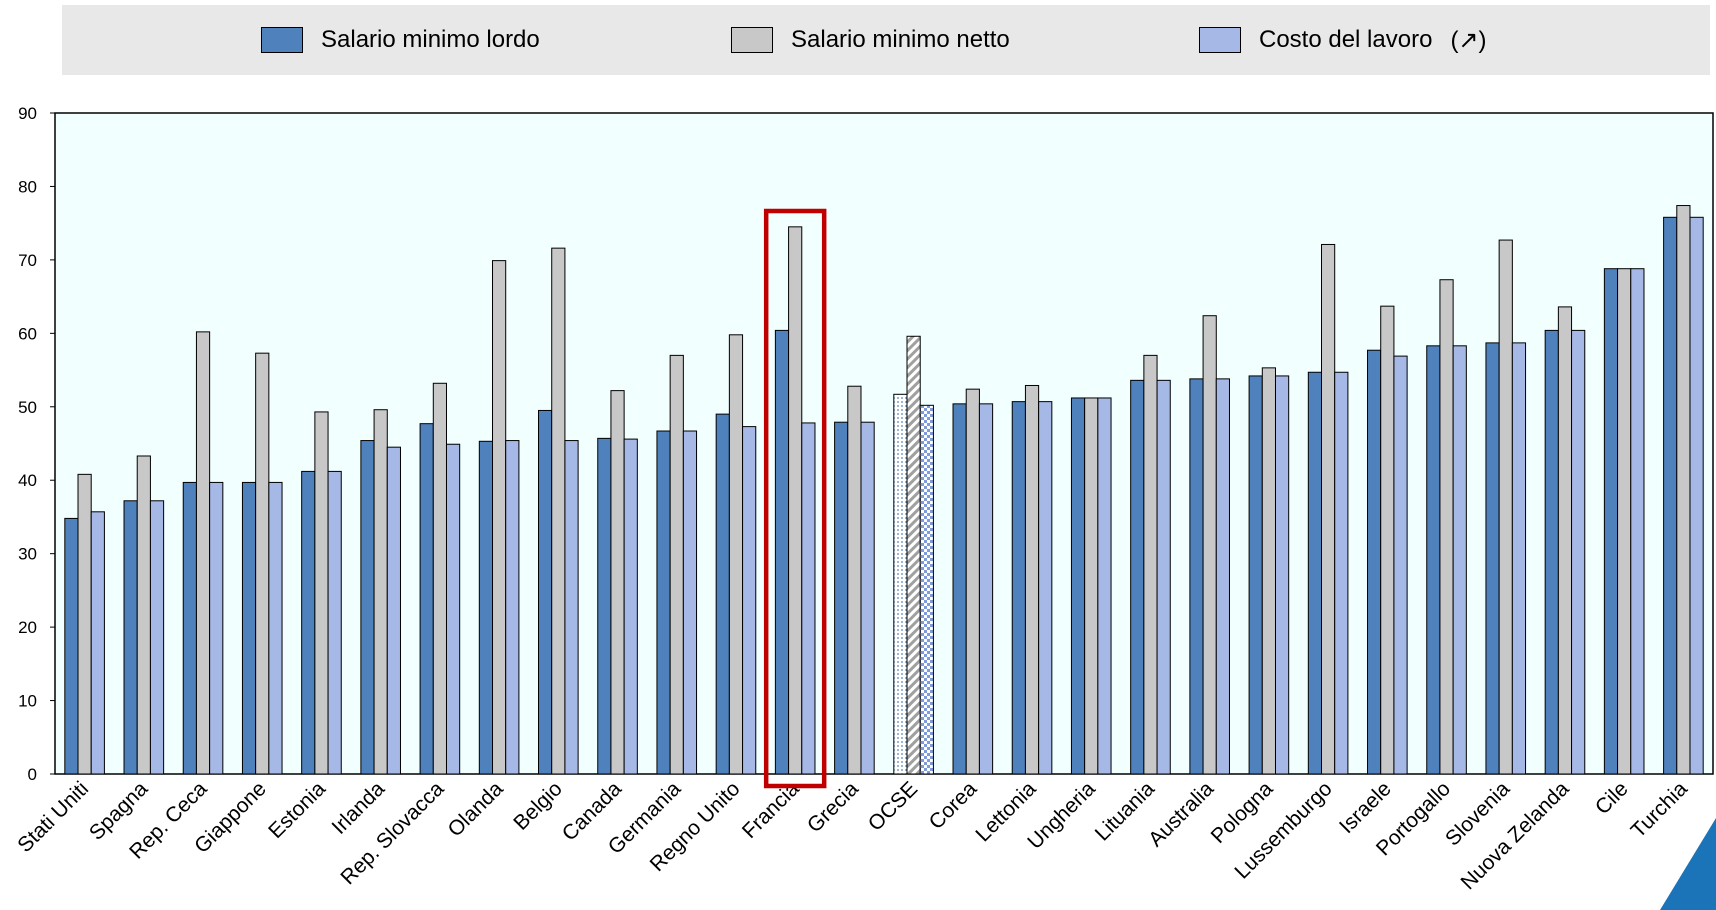  Describe the element at coordinates (1346, 39) in the screenshot. I see `legend-label-labour-cost: Costo del lavoro` at that location.